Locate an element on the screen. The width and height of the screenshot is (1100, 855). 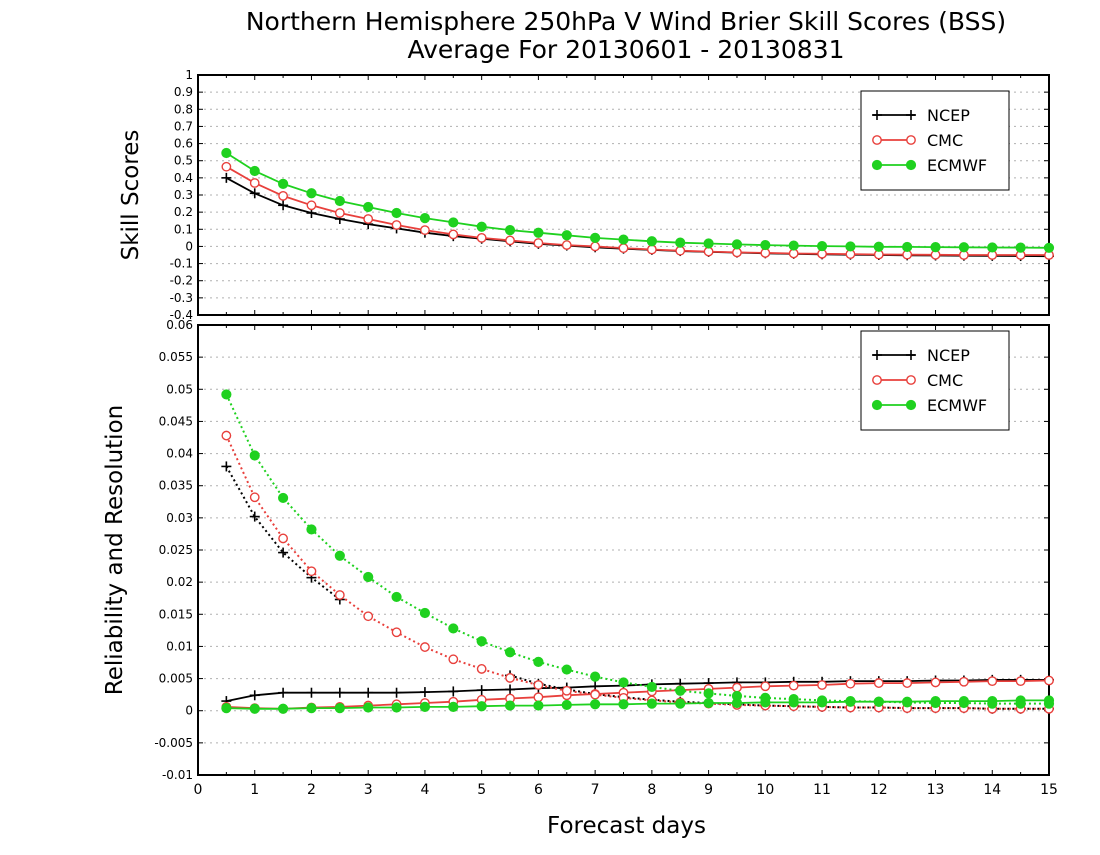
y-tick-label: 0.5 is located at coordinates (183, 161).